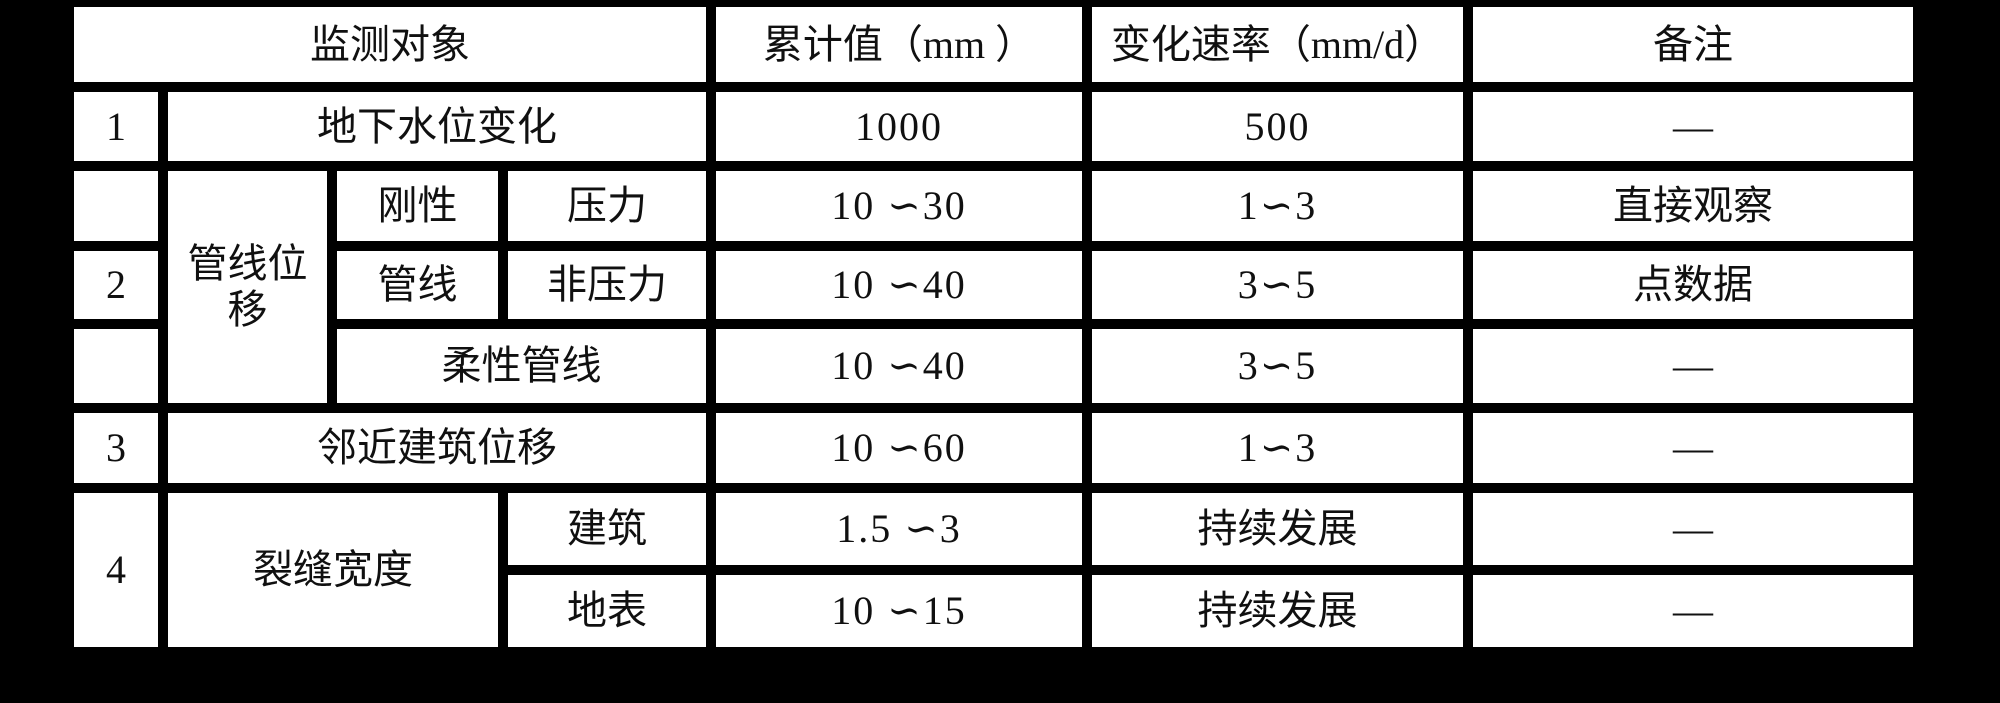 The image size is (2000, 703). Describe the element at coordinates (116, 570) in the screenshot. I see `cell-row4-number: 4` at that location.